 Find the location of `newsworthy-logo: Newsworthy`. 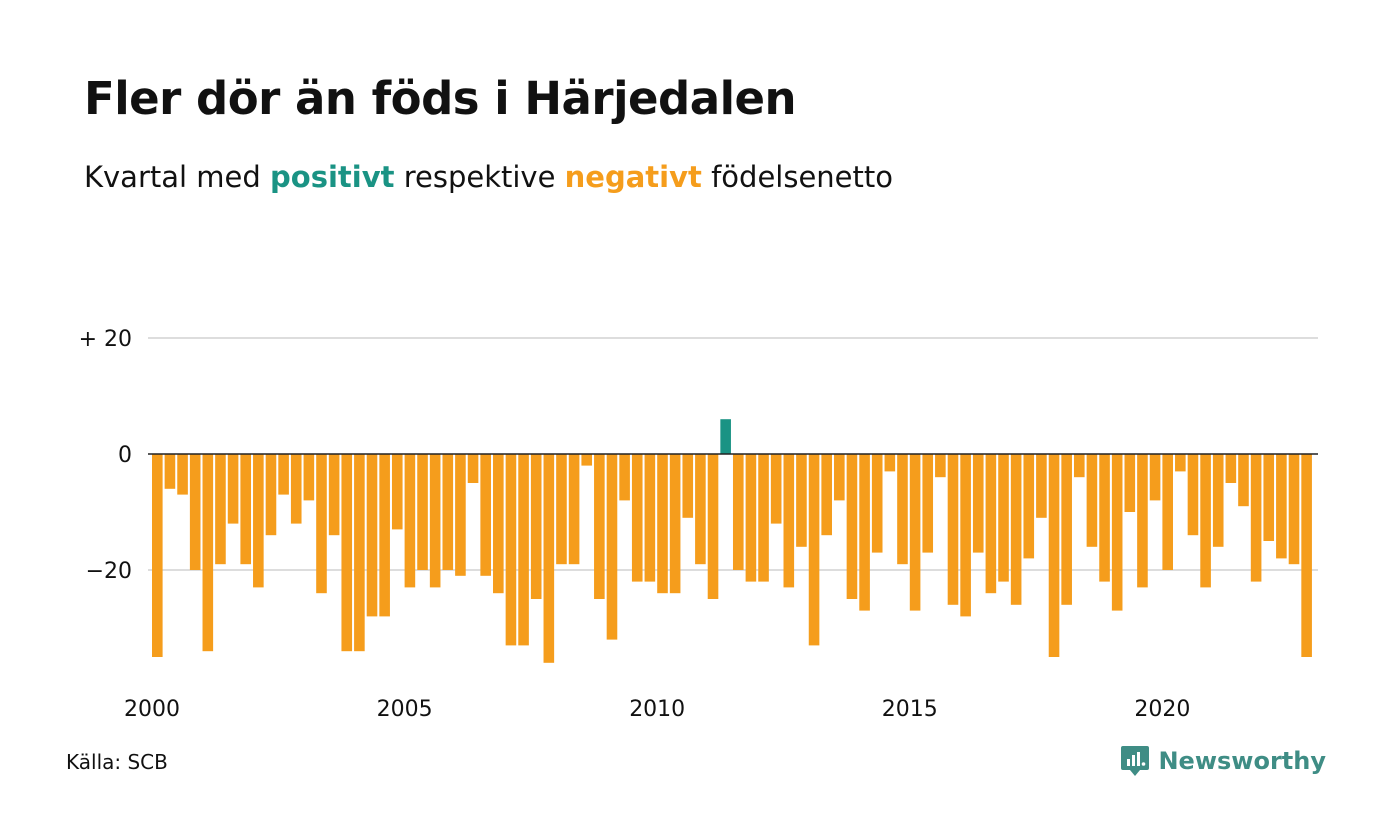

newsworthy-logo: Newsworthy is located at coordinates (1223, 761).